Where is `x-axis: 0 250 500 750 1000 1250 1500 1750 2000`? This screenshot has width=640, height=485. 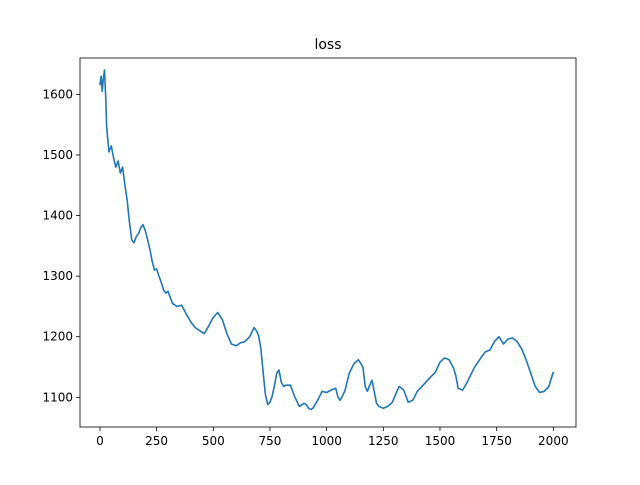 x-axis: 0 250 500 750 1000 1250 1500 1750 2000 is located at coordinates (332, 437).